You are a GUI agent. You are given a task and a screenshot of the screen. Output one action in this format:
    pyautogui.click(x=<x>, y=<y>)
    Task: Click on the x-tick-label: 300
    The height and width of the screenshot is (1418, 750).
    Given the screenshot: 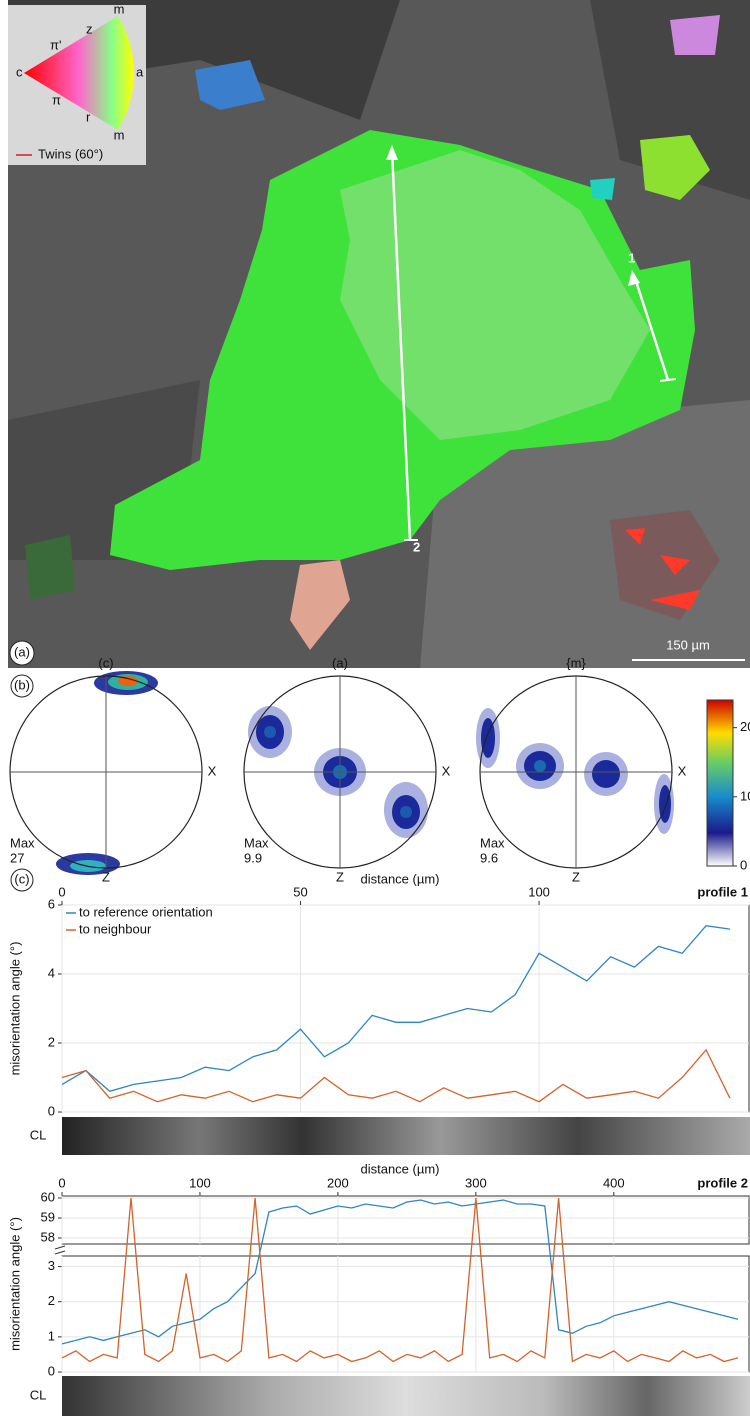 What is the action you would take?
    pyautogui.click(x=476, y=1182)
    